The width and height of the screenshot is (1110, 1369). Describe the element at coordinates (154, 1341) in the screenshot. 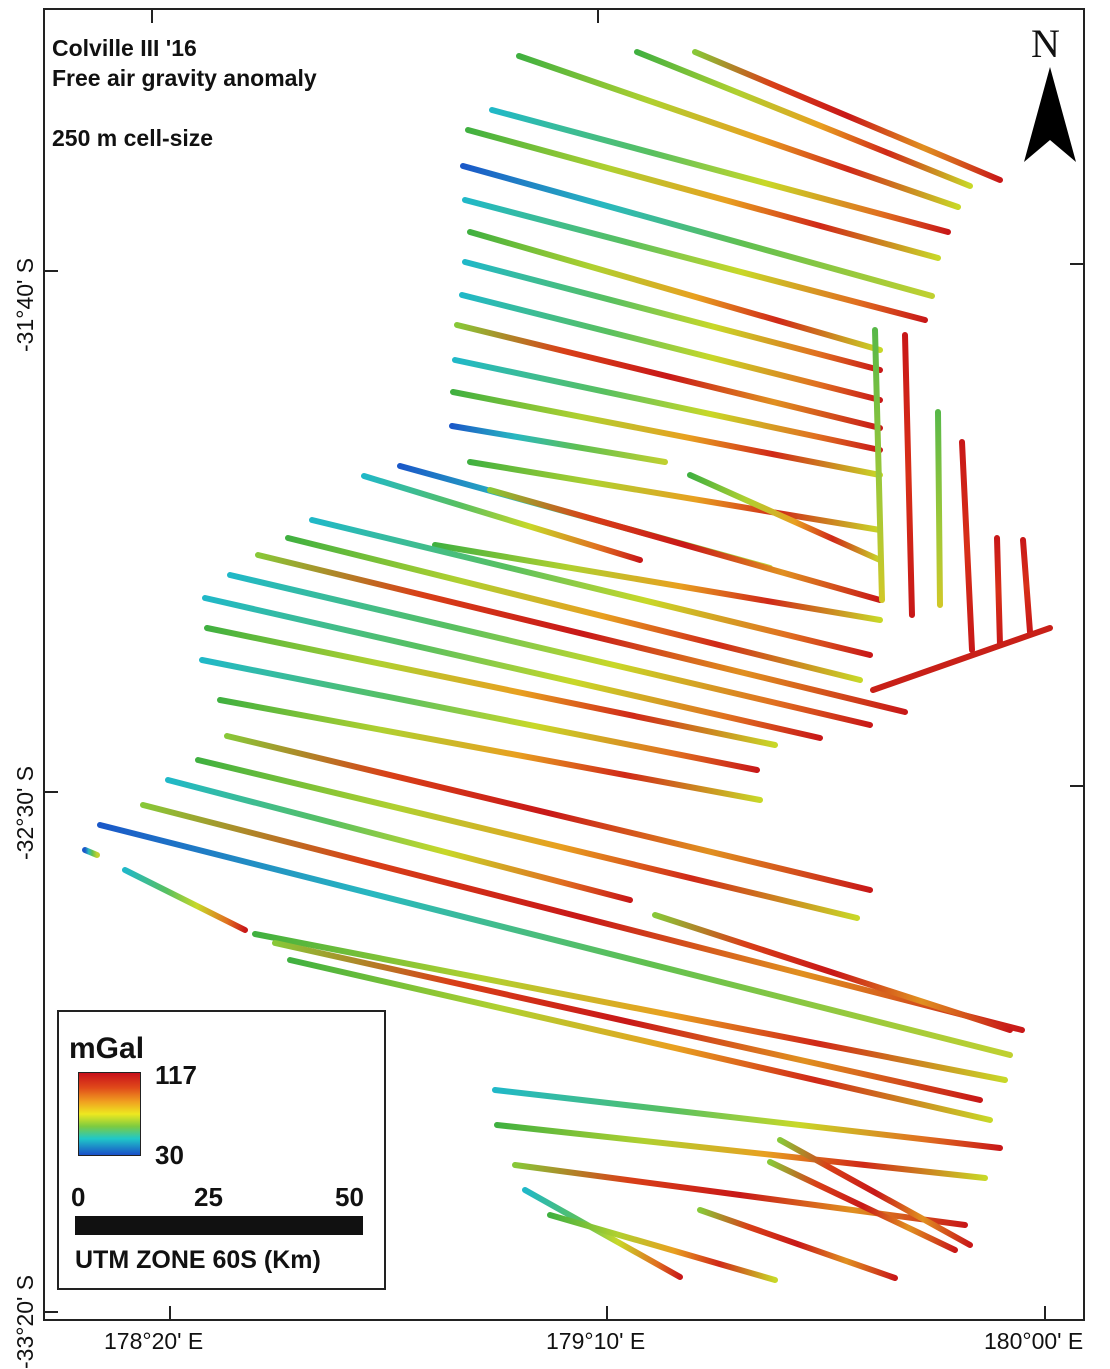

I see `lon-label-1: 178°20' E` at that location.